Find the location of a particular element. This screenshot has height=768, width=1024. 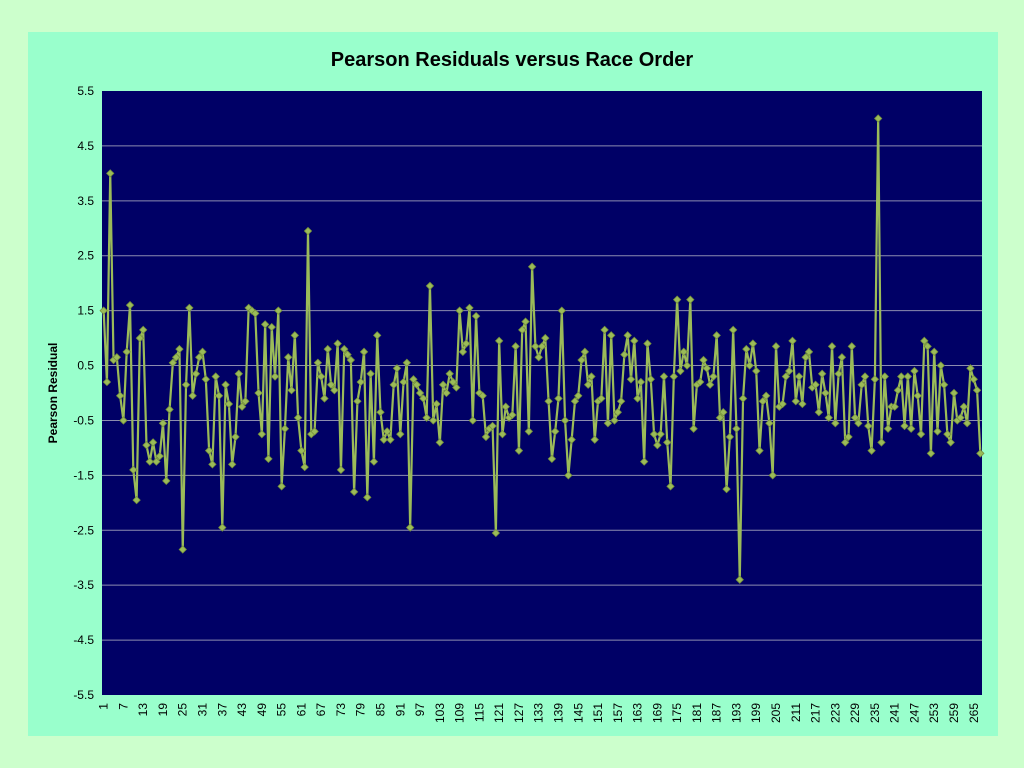

y-tick-label: 1.5 is located at coordinates (85, 311).